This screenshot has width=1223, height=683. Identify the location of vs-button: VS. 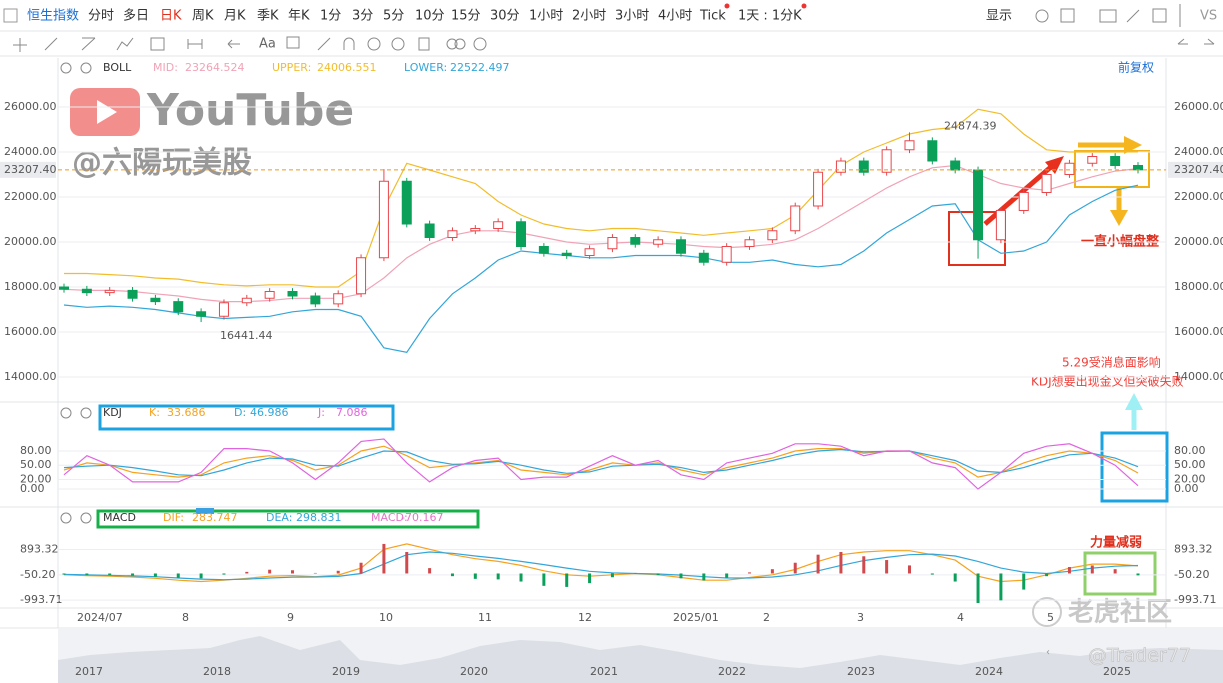
(1208, 16).